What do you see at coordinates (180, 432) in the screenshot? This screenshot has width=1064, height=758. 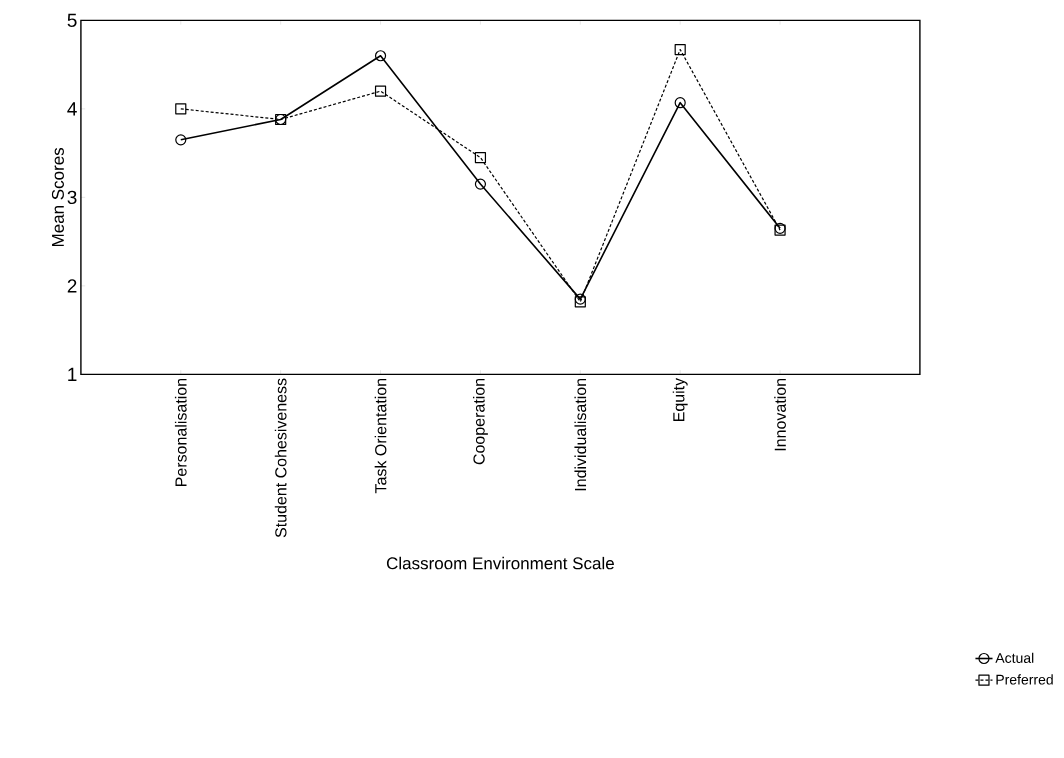 I see `x-tick-label: Personalisation` at bounding box center [180, 432].